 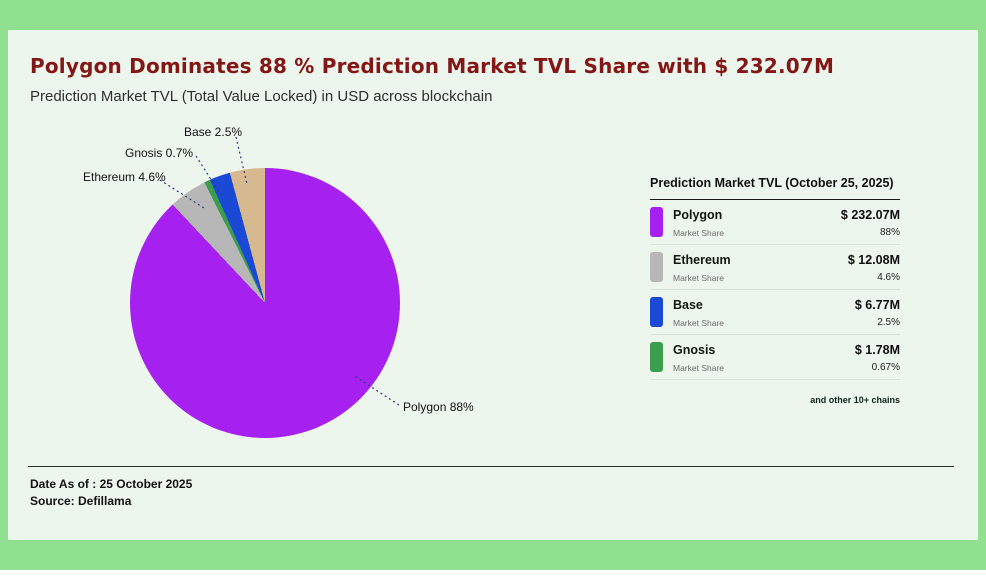 I want to click on footer-source: Source: Defillama, so click(x=81, y=501).